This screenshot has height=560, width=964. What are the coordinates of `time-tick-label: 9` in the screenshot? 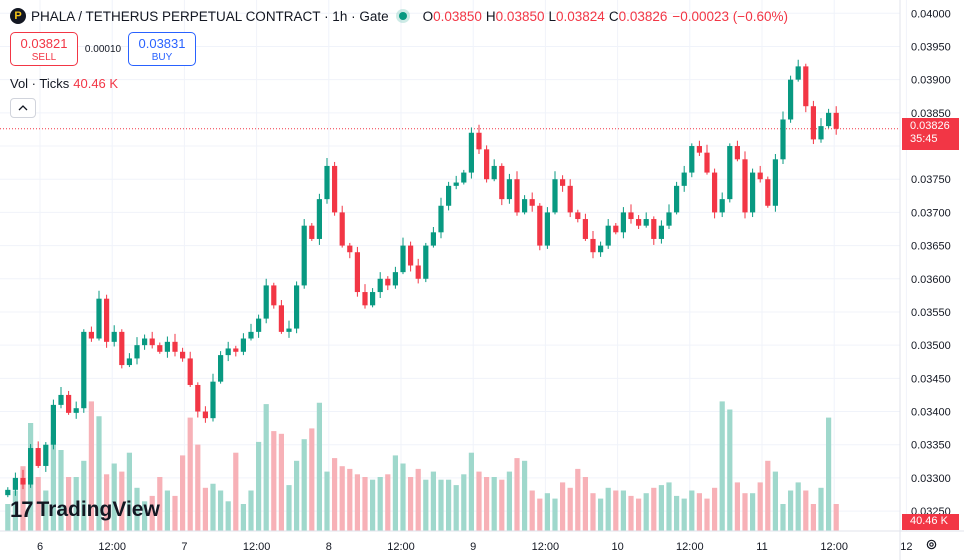 It's located at (473, 547).